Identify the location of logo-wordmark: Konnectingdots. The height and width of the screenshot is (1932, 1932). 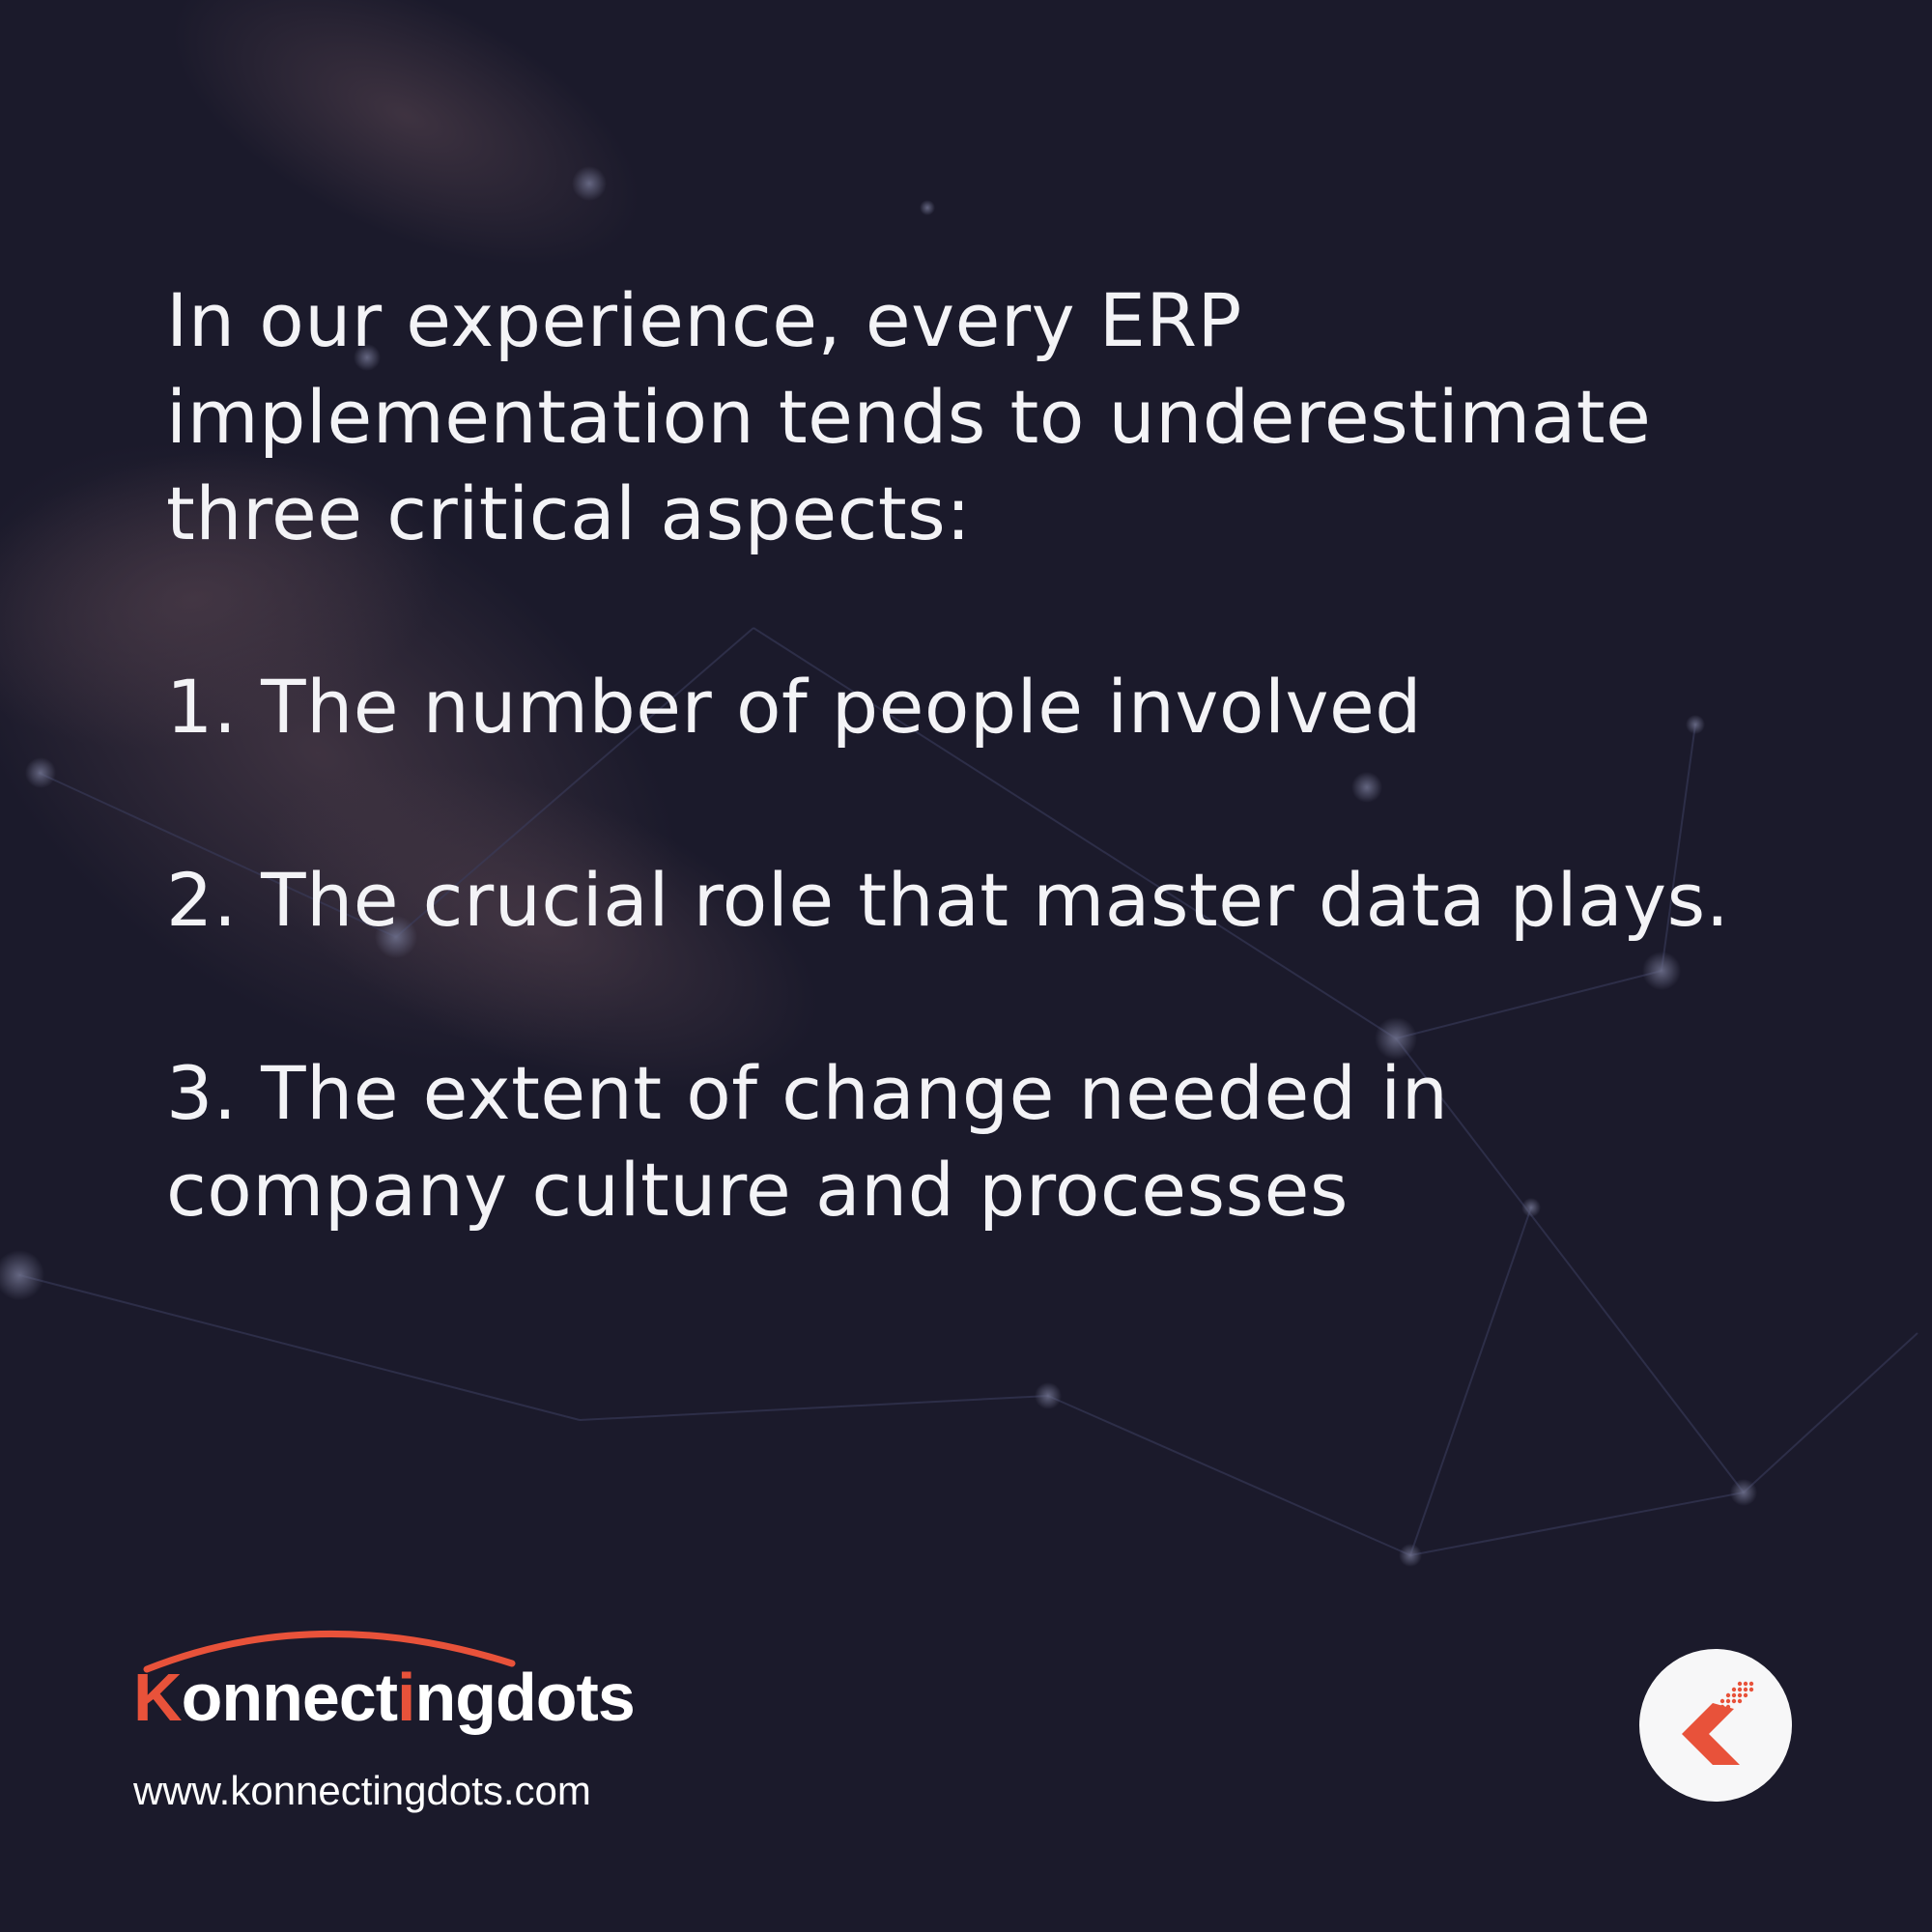
(384, 1697).